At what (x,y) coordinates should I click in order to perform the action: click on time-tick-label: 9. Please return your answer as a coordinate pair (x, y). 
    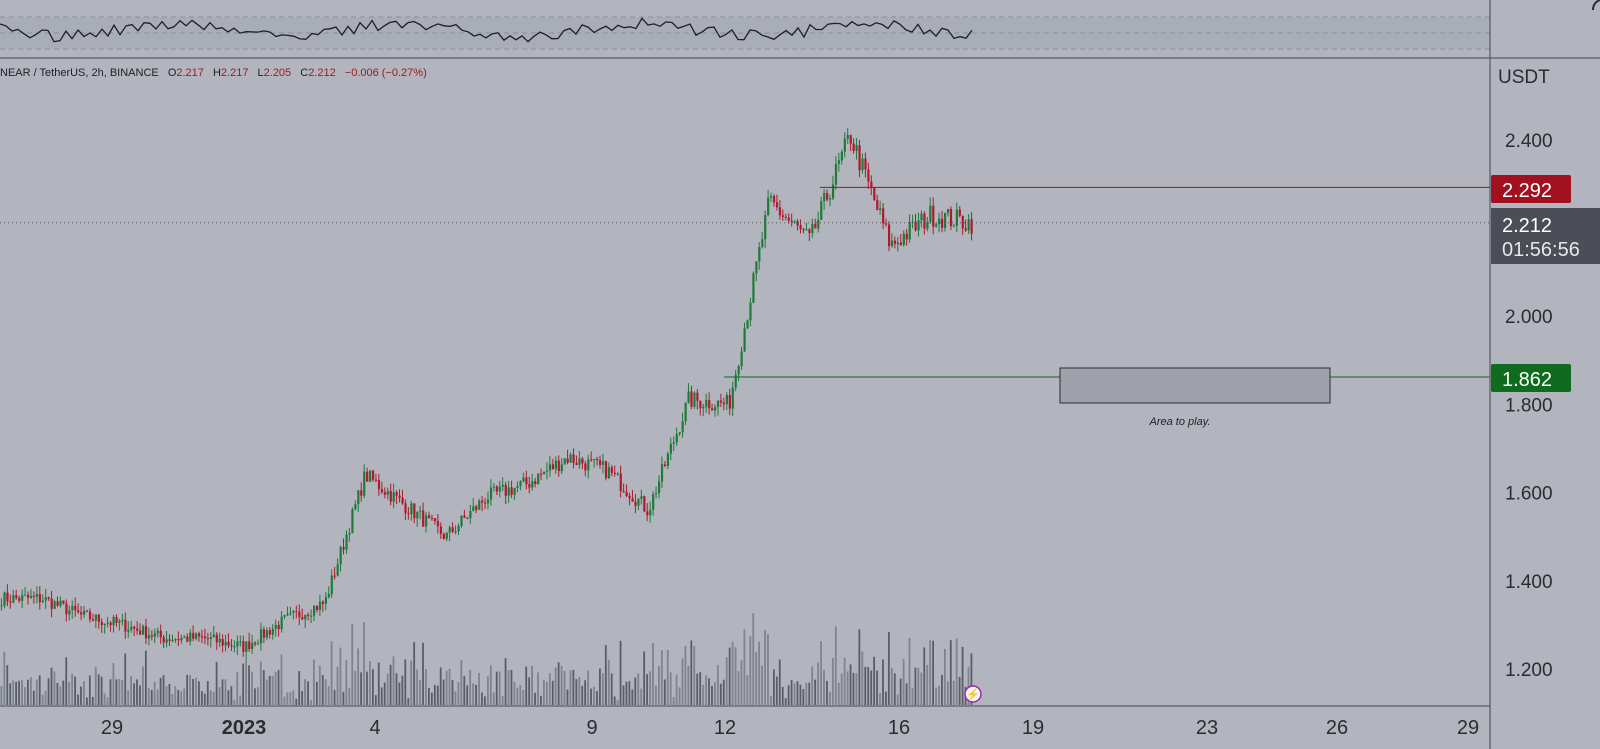
    Looking at the image, I should click on (591, 728).